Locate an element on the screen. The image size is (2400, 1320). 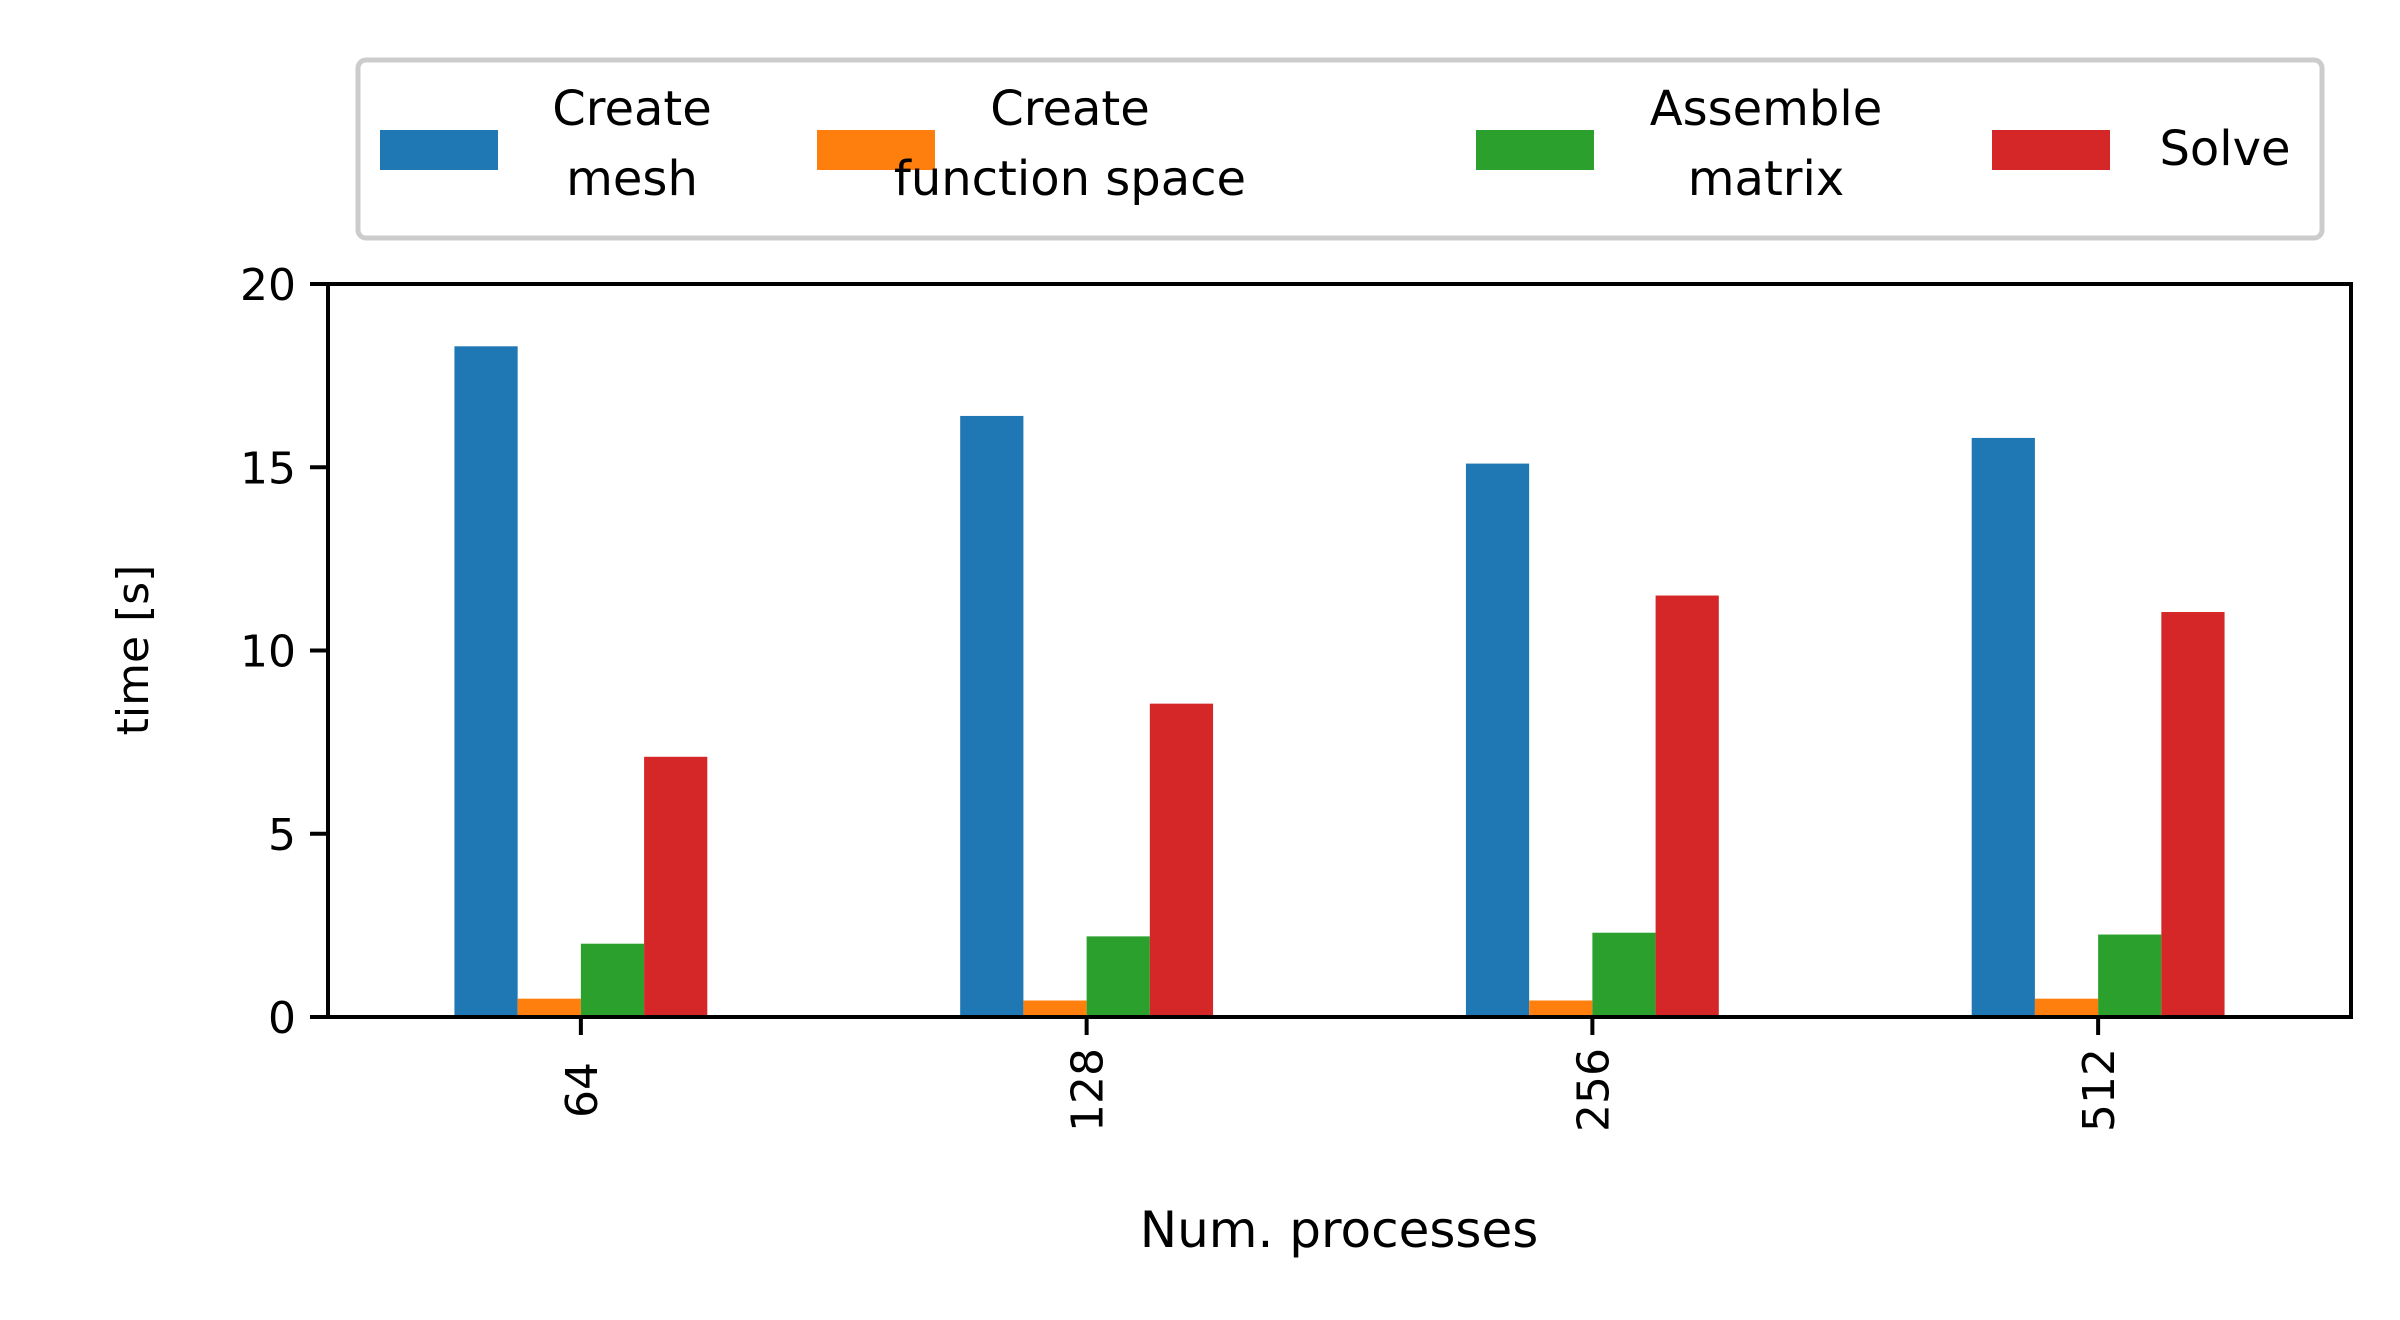
y-tick-label: 20 is located at coordinates (268, 285).